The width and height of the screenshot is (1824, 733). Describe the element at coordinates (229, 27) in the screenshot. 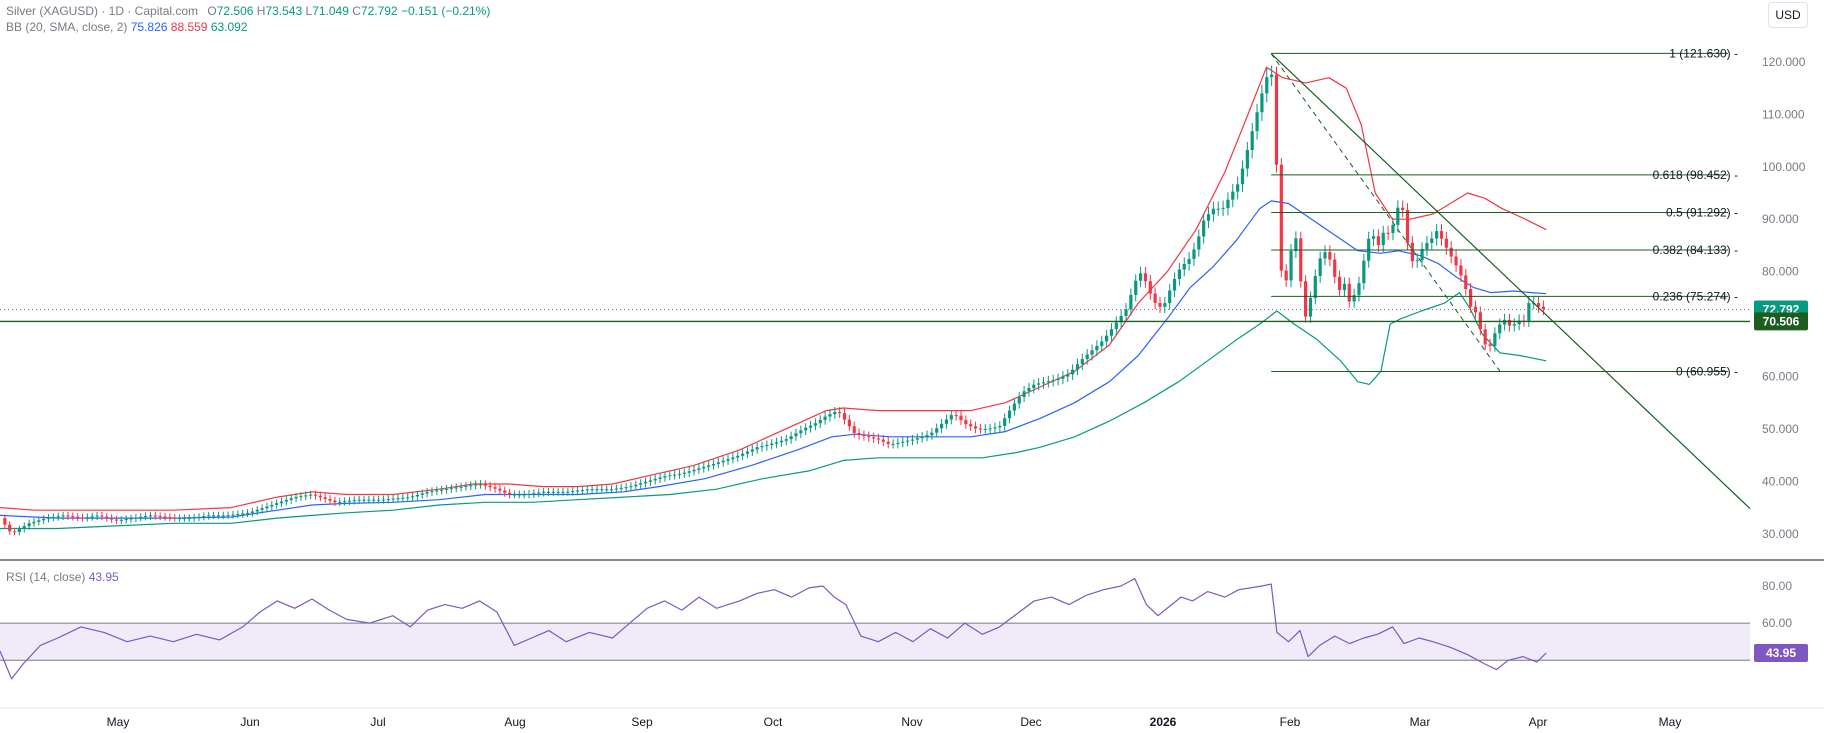

I see `bb-lower-value: 63.092` at that location.